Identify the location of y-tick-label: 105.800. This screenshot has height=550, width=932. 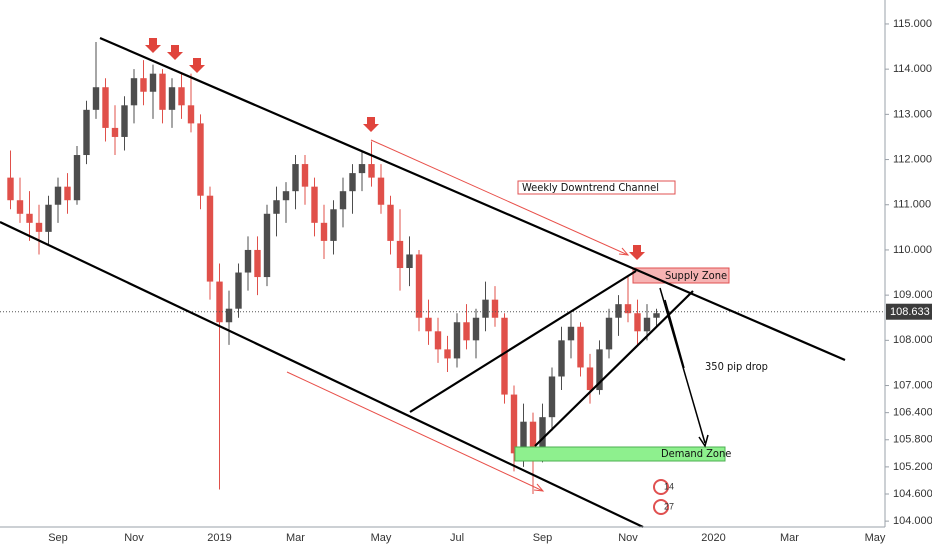
(912, 440).